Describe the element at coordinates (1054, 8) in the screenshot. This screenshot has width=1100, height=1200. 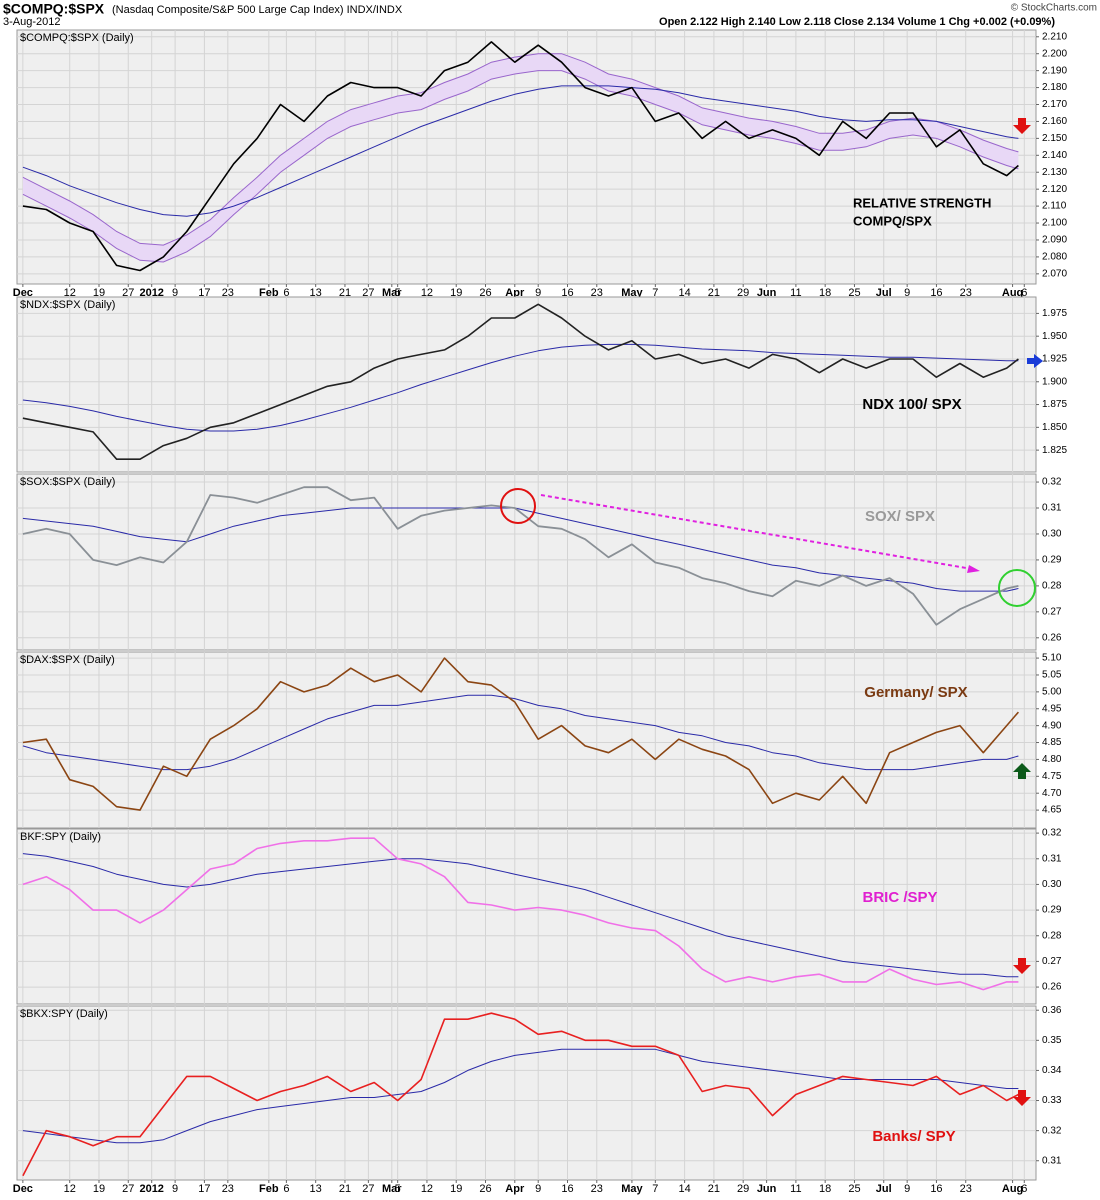
I see `copyright: © StockCharts.com` at that location.